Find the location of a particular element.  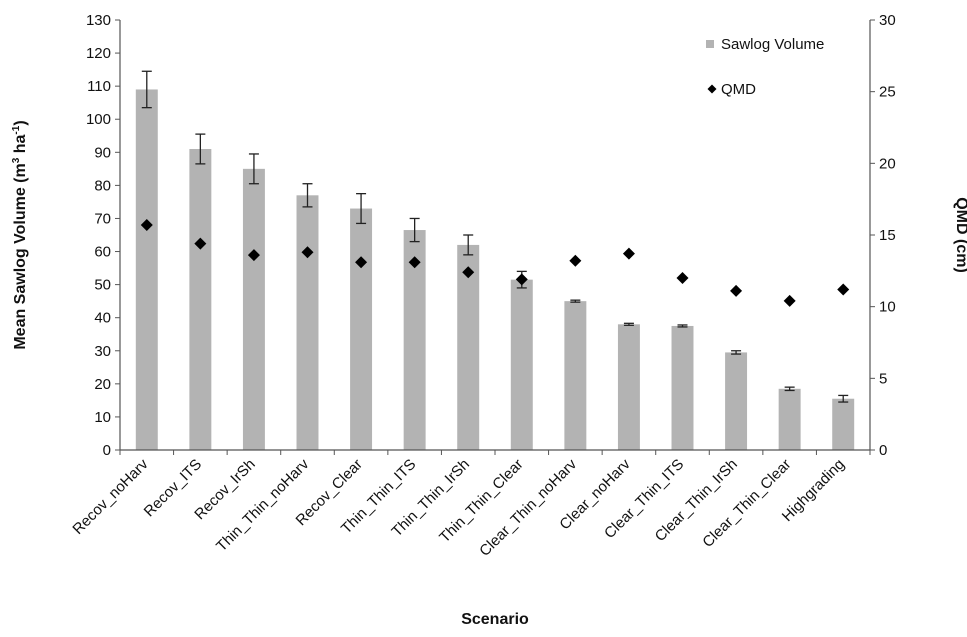

y-tick-label: 0 is located at coordinates (107, 450).